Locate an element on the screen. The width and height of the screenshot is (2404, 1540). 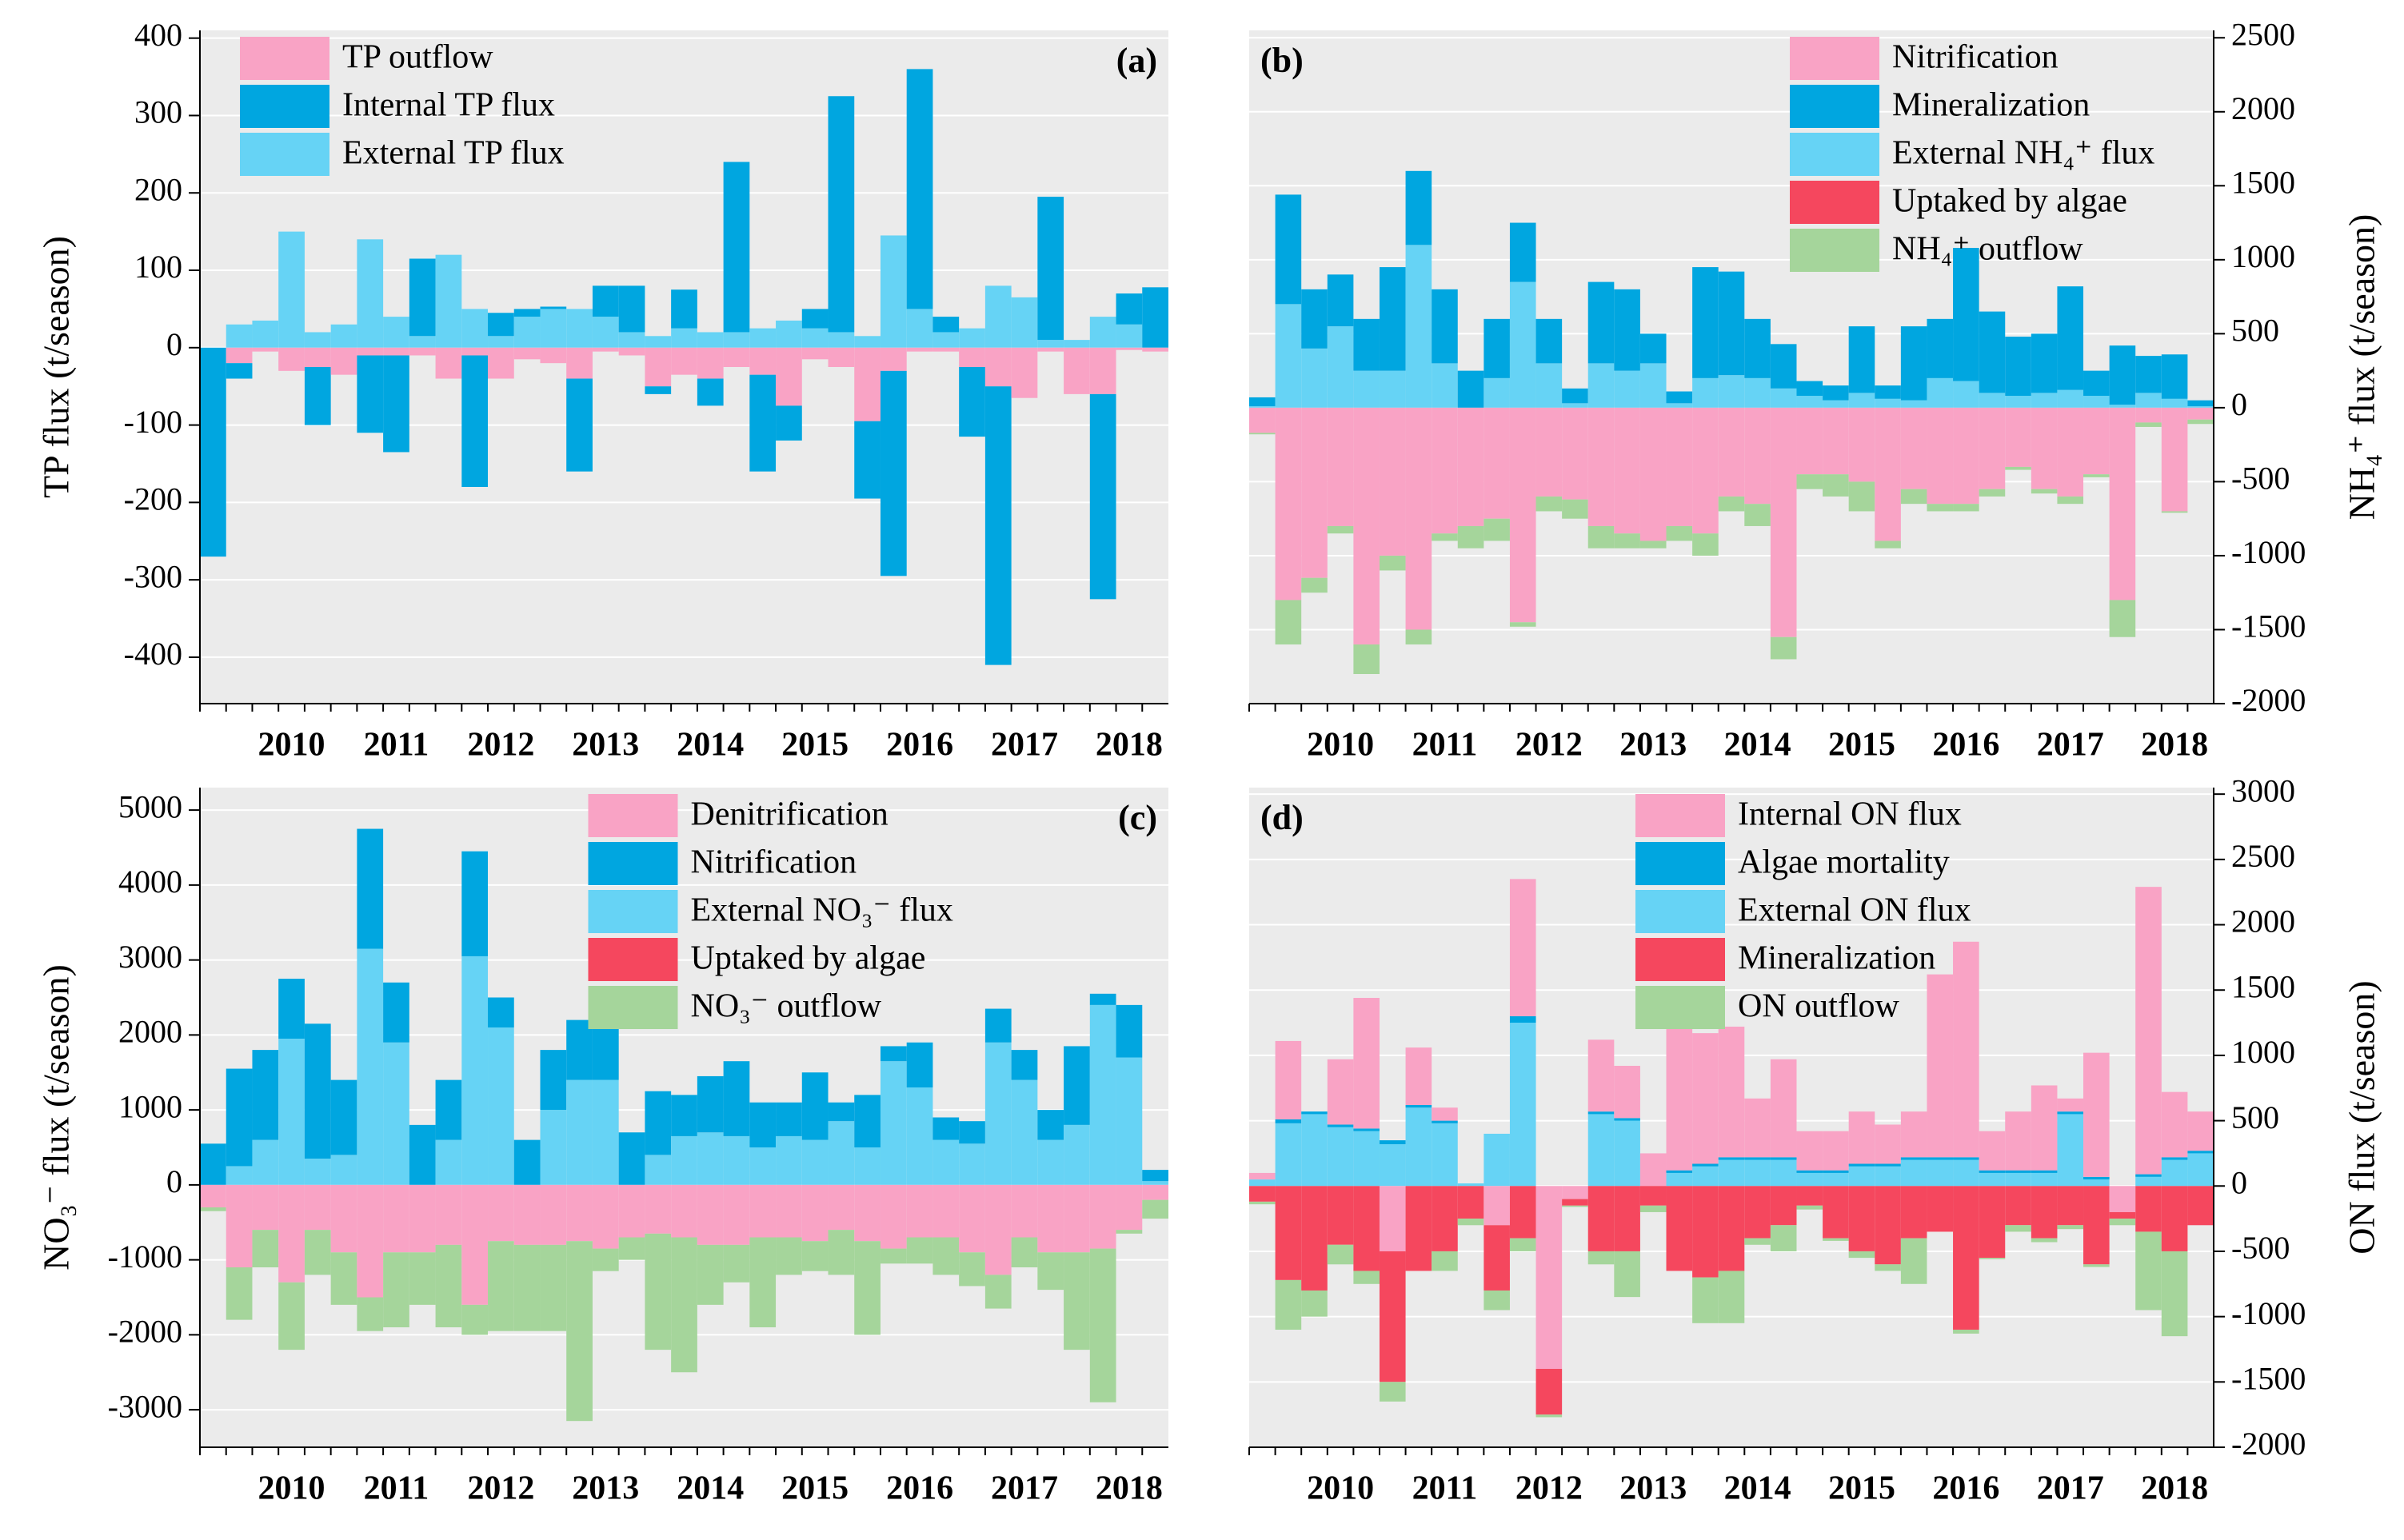
x-tick-label: 2012 is located at coordinates (1549, 745).